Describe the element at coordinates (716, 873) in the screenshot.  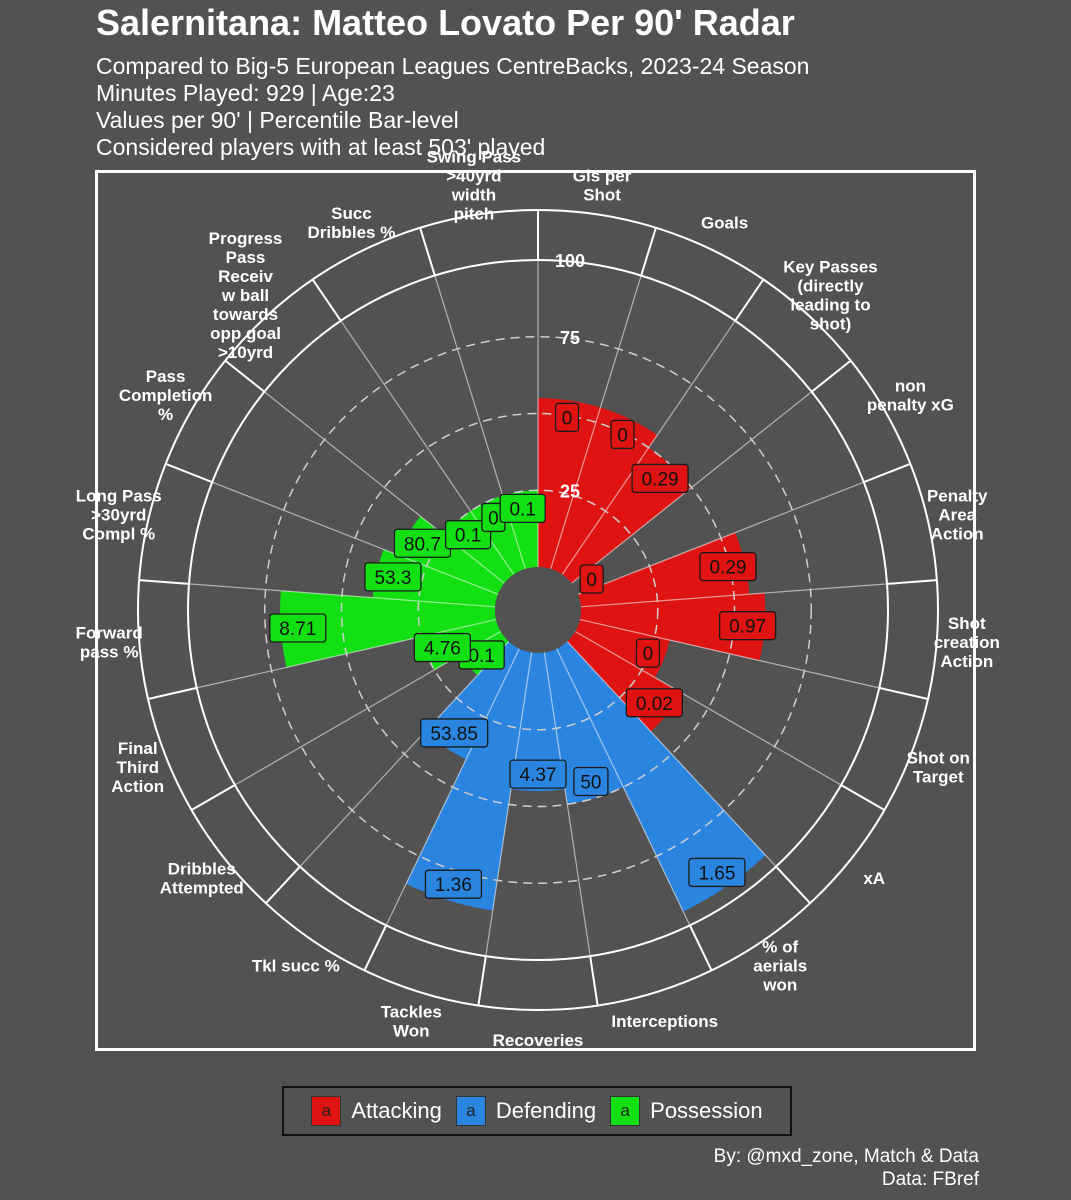
I see `value-label-8: 1.65` at that location.